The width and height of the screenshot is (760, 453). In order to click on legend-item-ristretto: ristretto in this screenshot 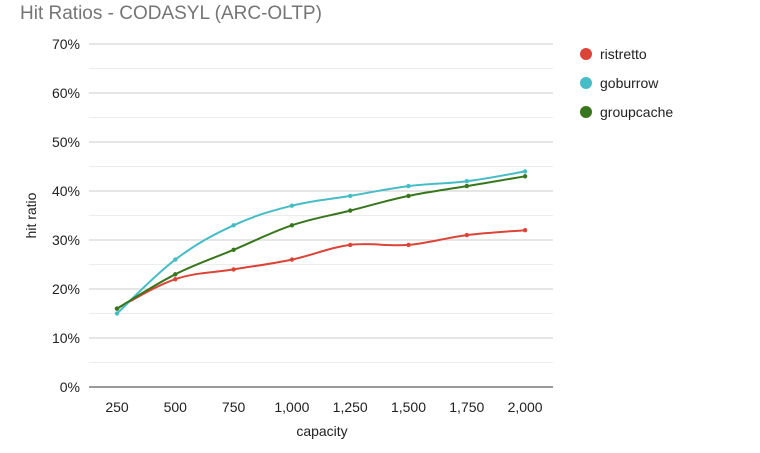, I will do `click(613, 54)`.